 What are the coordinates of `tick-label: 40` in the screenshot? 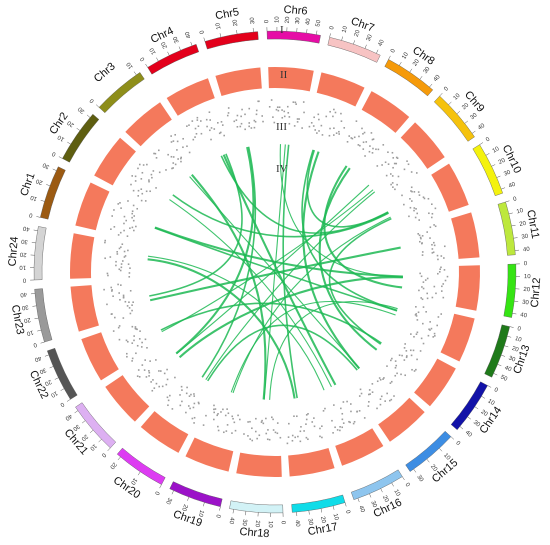 It's located at (189, 34).